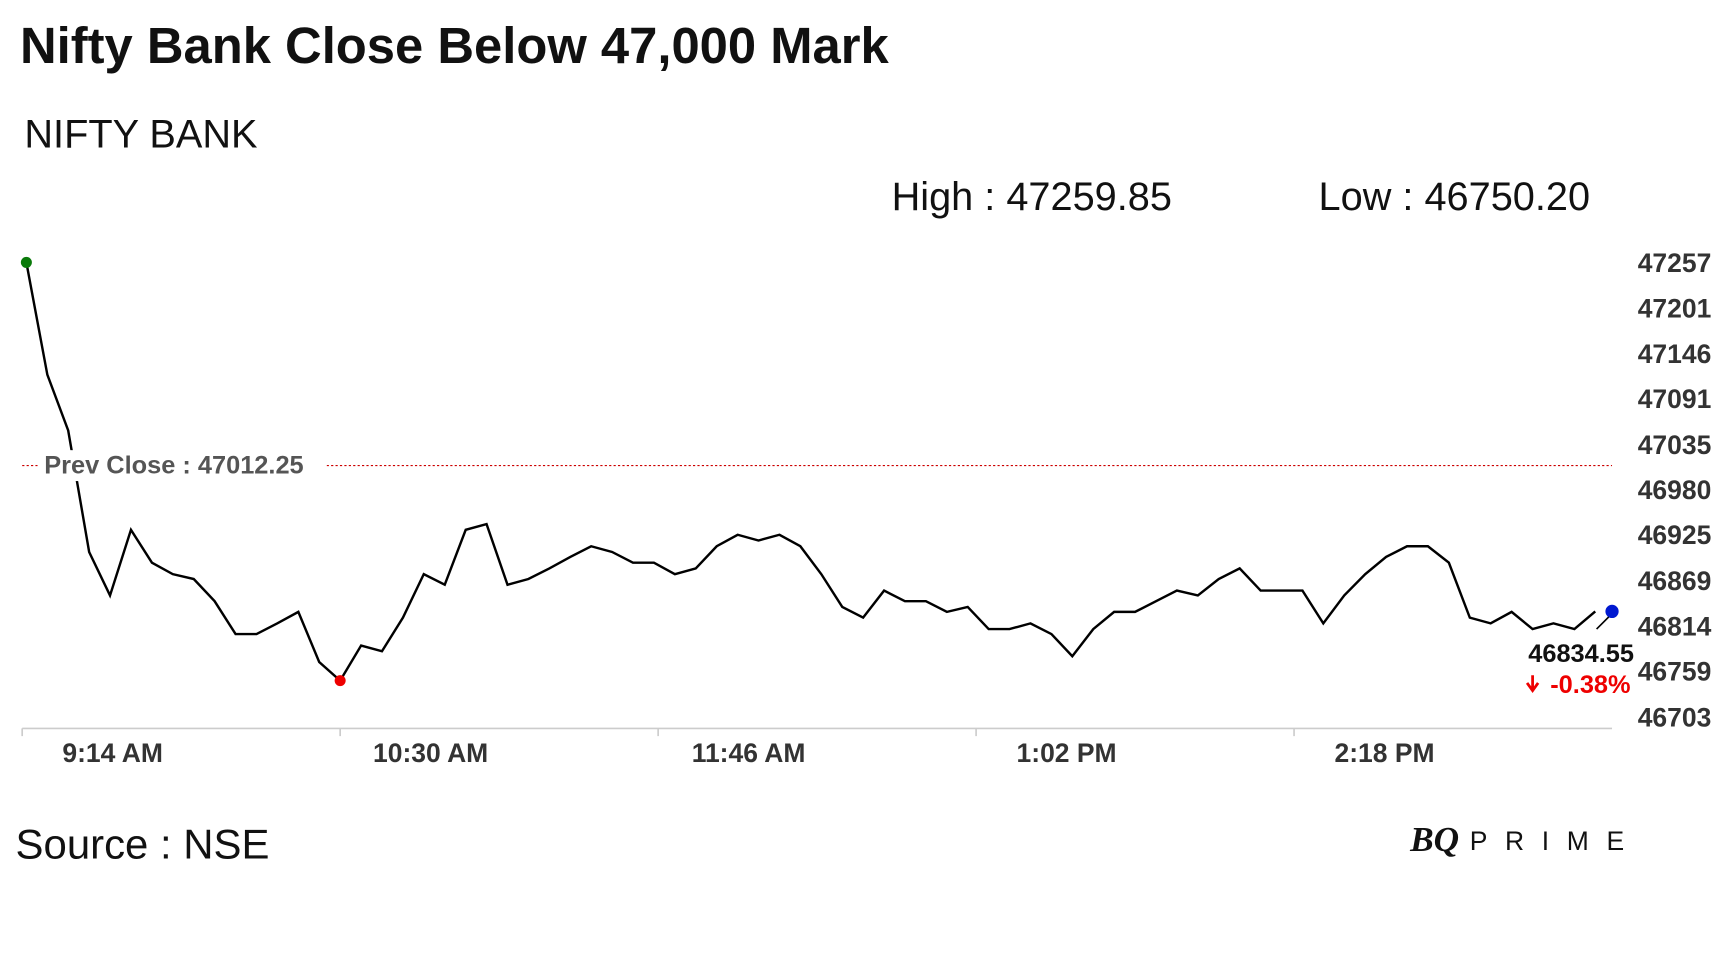 The image size is (1728, 972). Describe the element at coordinates (1067, 753) in the screenshot. I see `x-tick-label: 1:02 PM` at that location.